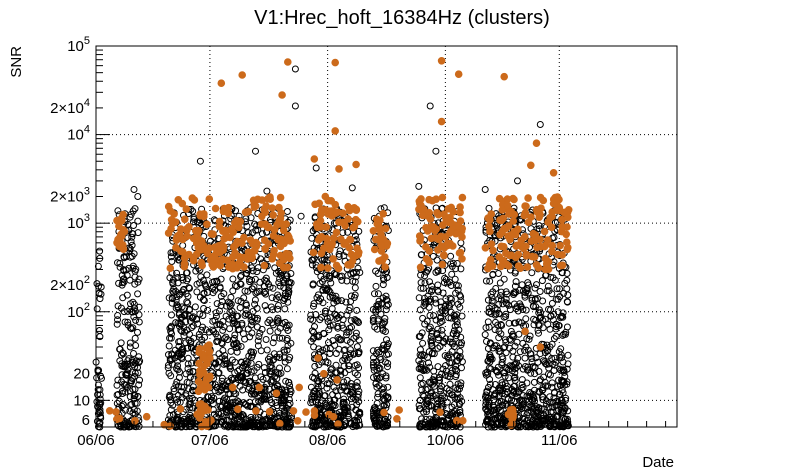  What do you see at coordinates (328, 440) in the screenshot?
I see `x-tick-label: 08/06` at bounding box center [328, 440].